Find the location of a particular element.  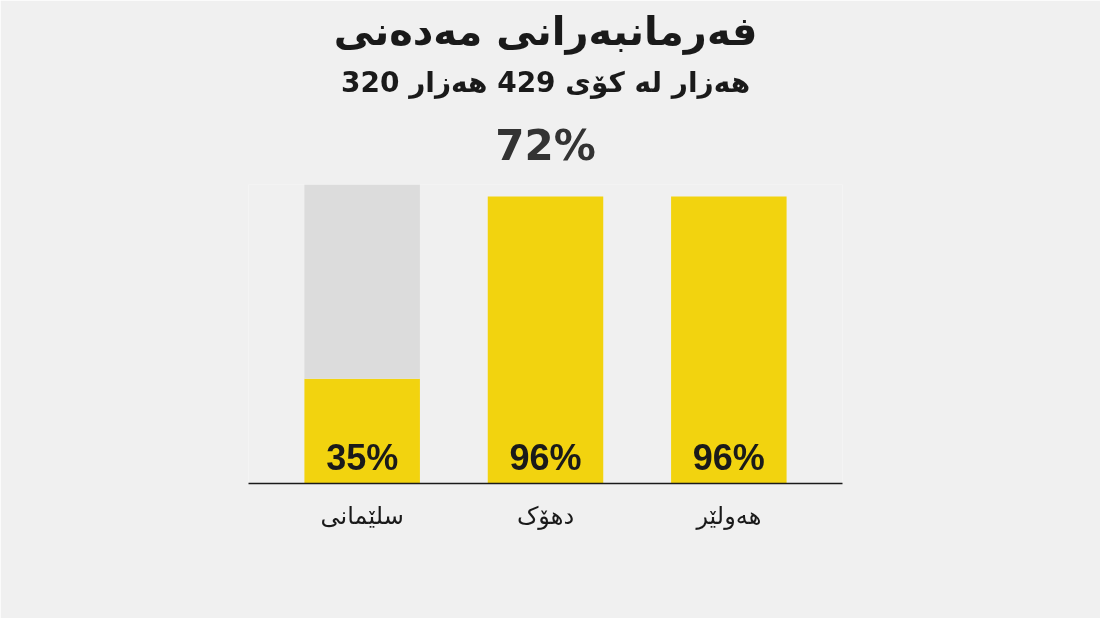

x-tick-label: سلێمانی is located at coordinates (362, 515).